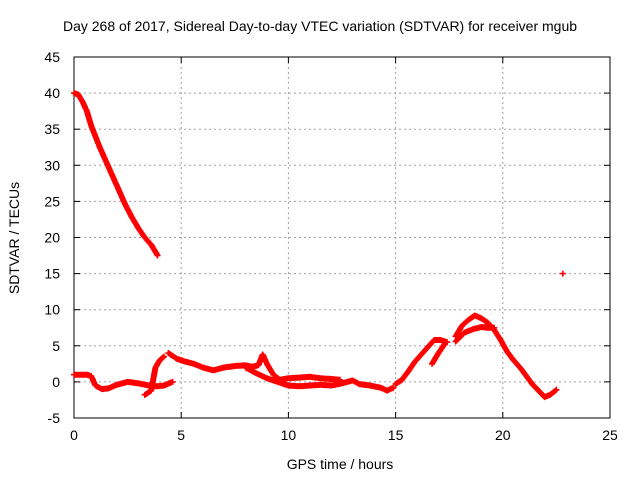  What do you see at coordinates (52, 201) in the screenshot?
I see `y-tick-label: 25` at bounding box center [52, 201].